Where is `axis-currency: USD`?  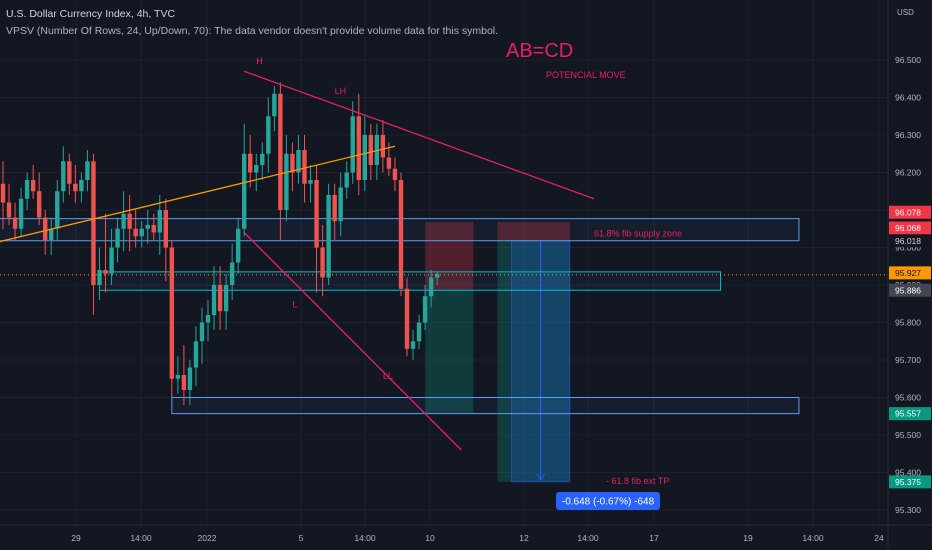
axis-currency: USD is located at coordinates (905, 12).